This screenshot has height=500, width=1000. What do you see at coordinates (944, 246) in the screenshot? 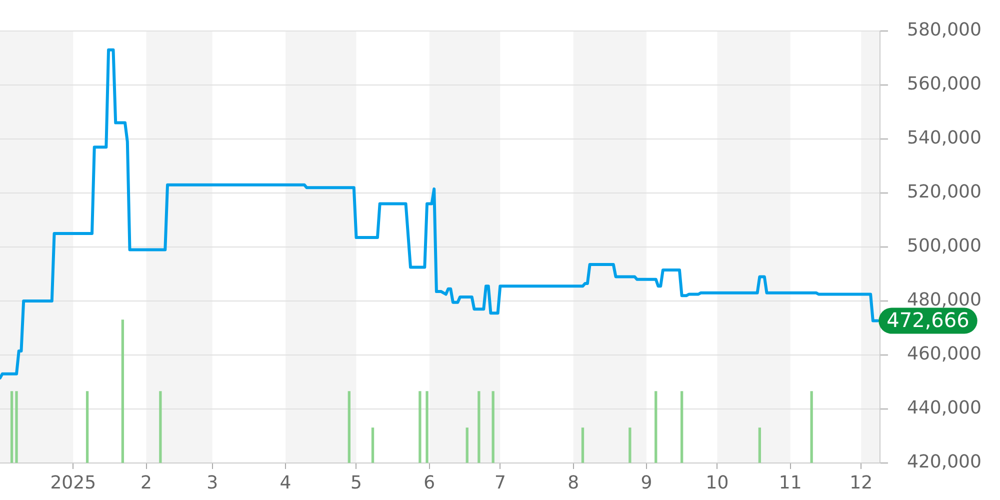
I see `y-tick-label: 500,000` at bounding box center [944, 246].